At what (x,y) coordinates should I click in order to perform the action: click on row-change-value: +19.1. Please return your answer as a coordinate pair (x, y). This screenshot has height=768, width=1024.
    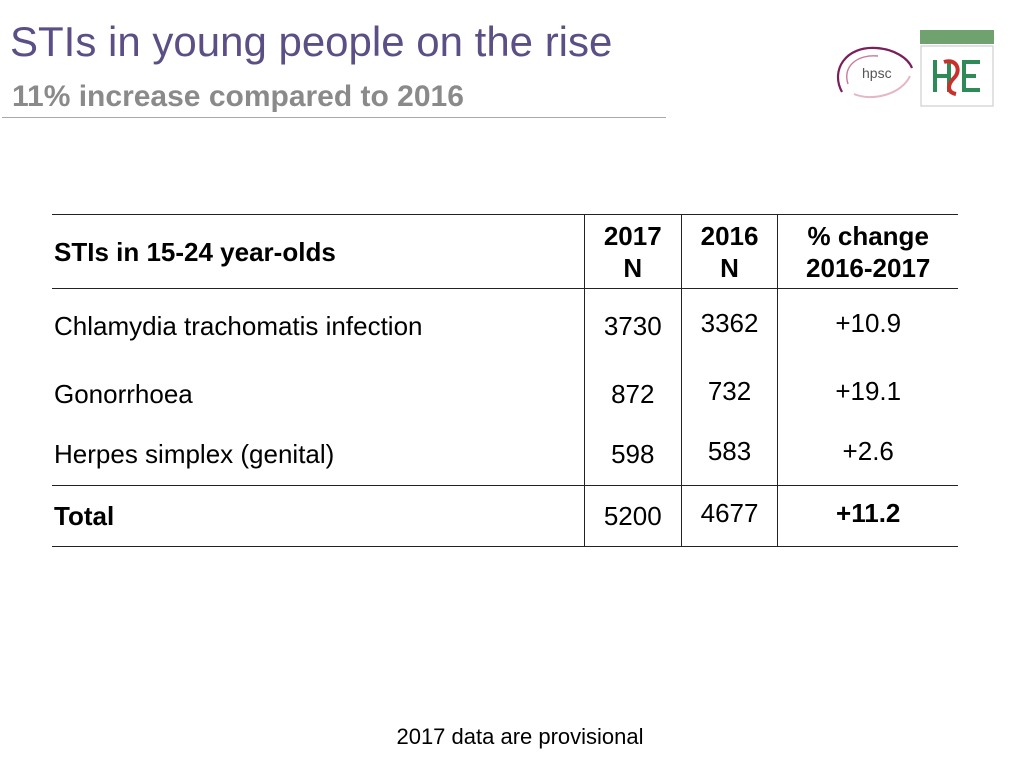
    Looking at the image, I should click on (867, 394).